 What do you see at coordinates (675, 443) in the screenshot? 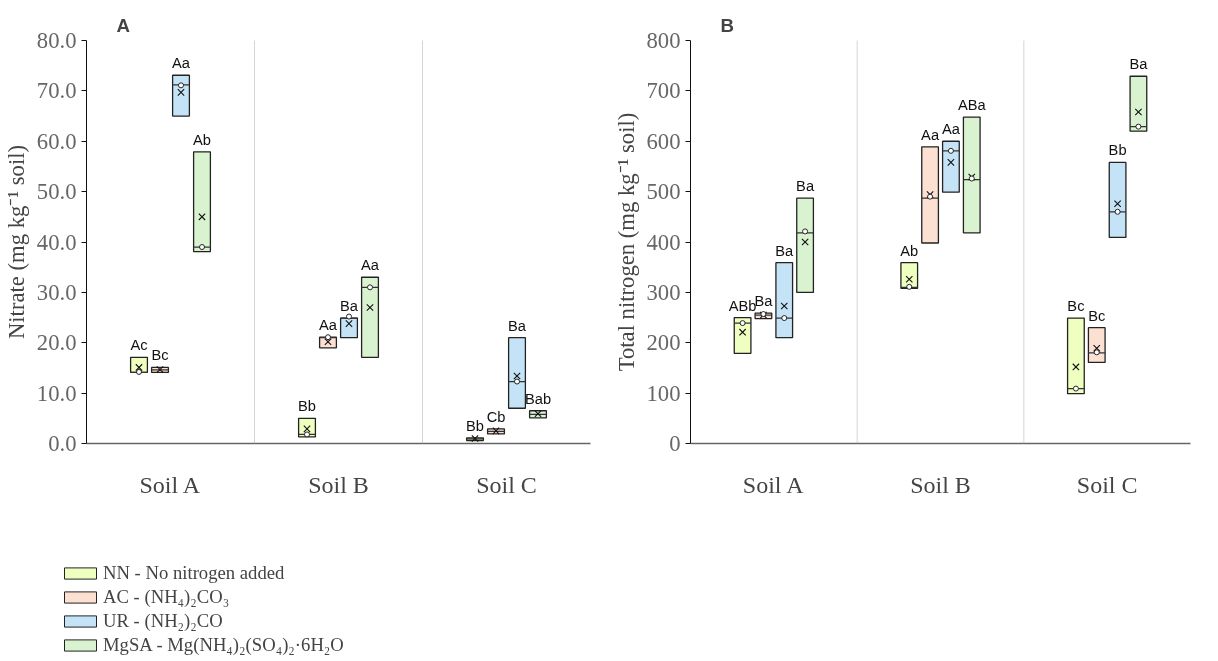
I see `y-tick-label: 0` at bounding box center [675, 443].